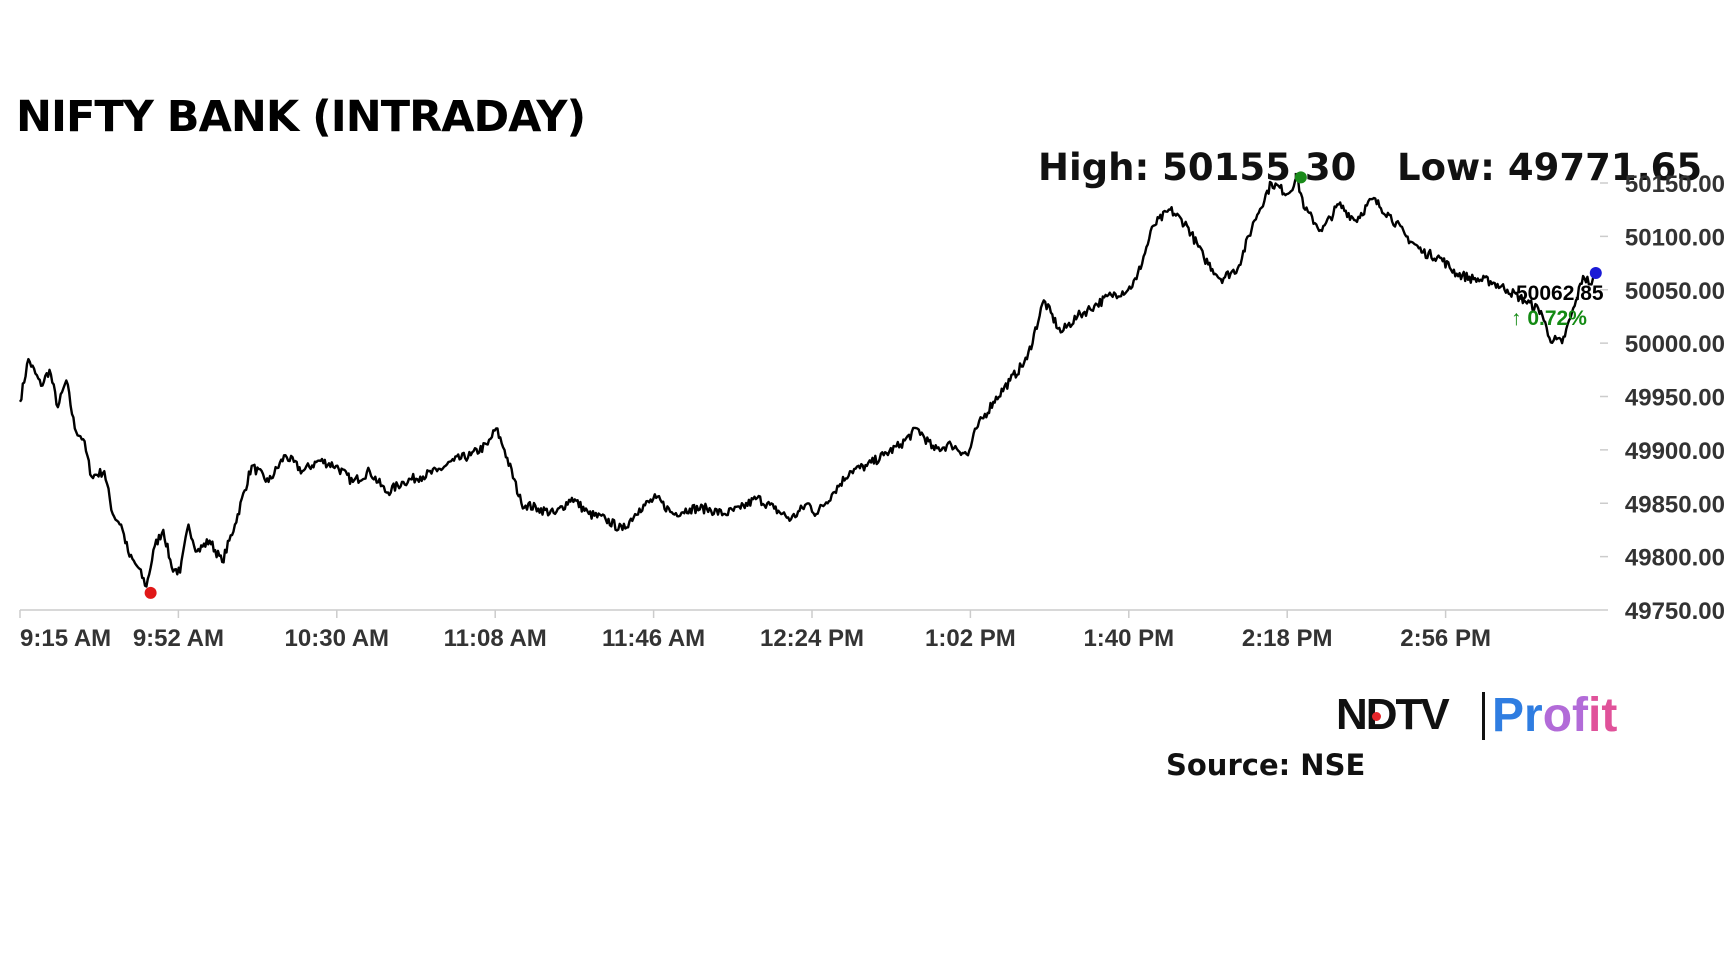 This screenshot has width=1728, height=972. I want to click on y-tick-label: 49850.00, so click(1675, 504).